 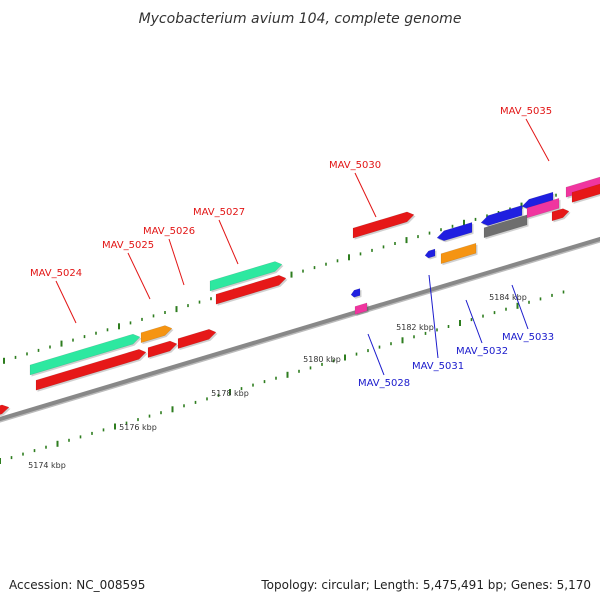 I want to click on gene-label: MAV_5031, so click(x=438, y=366).